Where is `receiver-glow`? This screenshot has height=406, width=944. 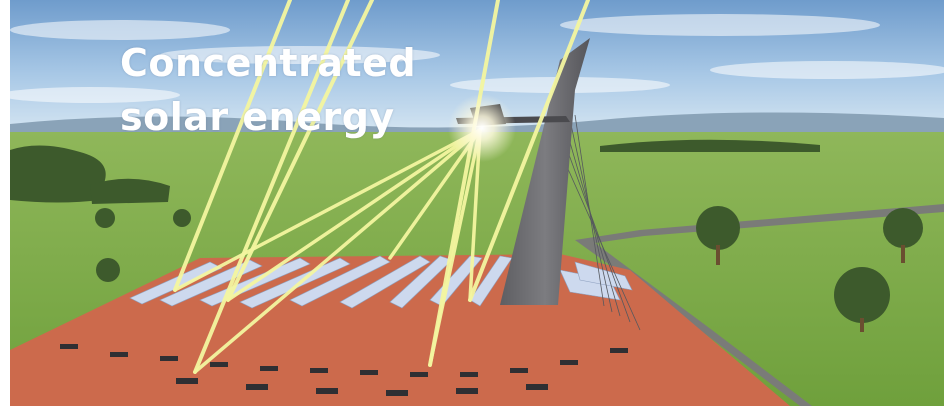
receiver-glow is located at coordinates (482, 128).